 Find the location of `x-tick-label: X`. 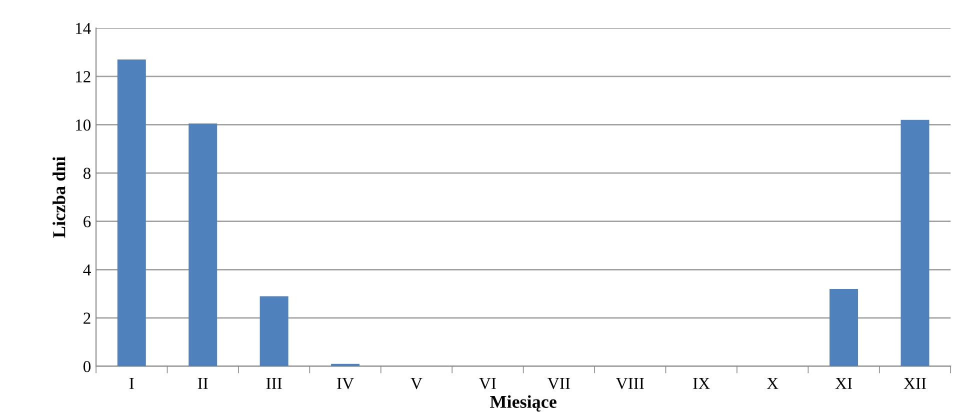

x-tick-label: X is located at coordinates (772, 383).